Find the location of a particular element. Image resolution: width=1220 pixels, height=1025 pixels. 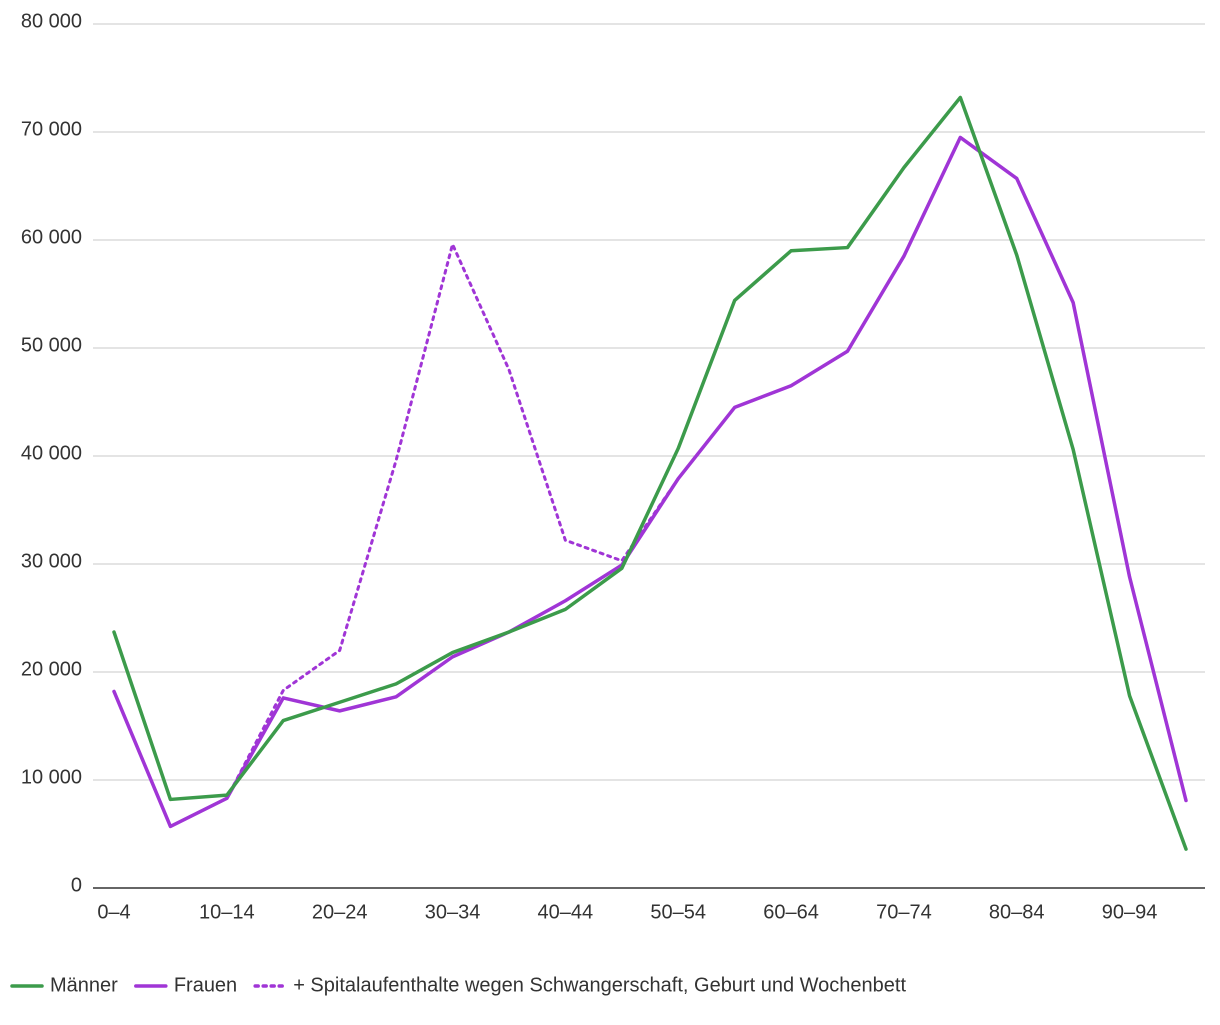

x-tick-label: 40–44 is located at coordinates (566, 912).